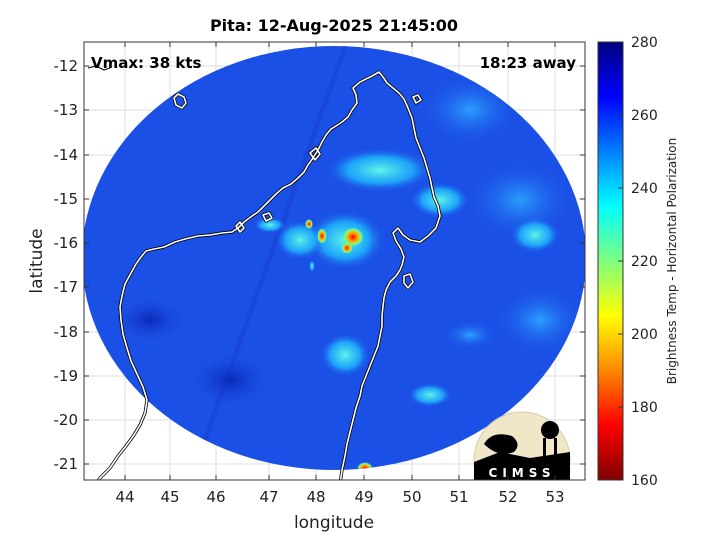  Describe the element at coordinates (215, 497) in the screenshot. I see `x-tick-label: 46` at that location.